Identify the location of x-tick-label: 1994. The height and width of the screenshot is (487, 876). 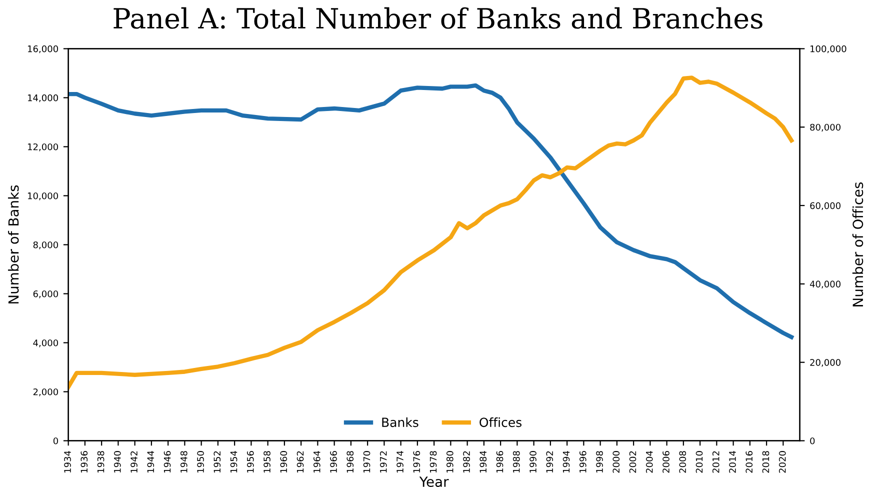
(566, 461).